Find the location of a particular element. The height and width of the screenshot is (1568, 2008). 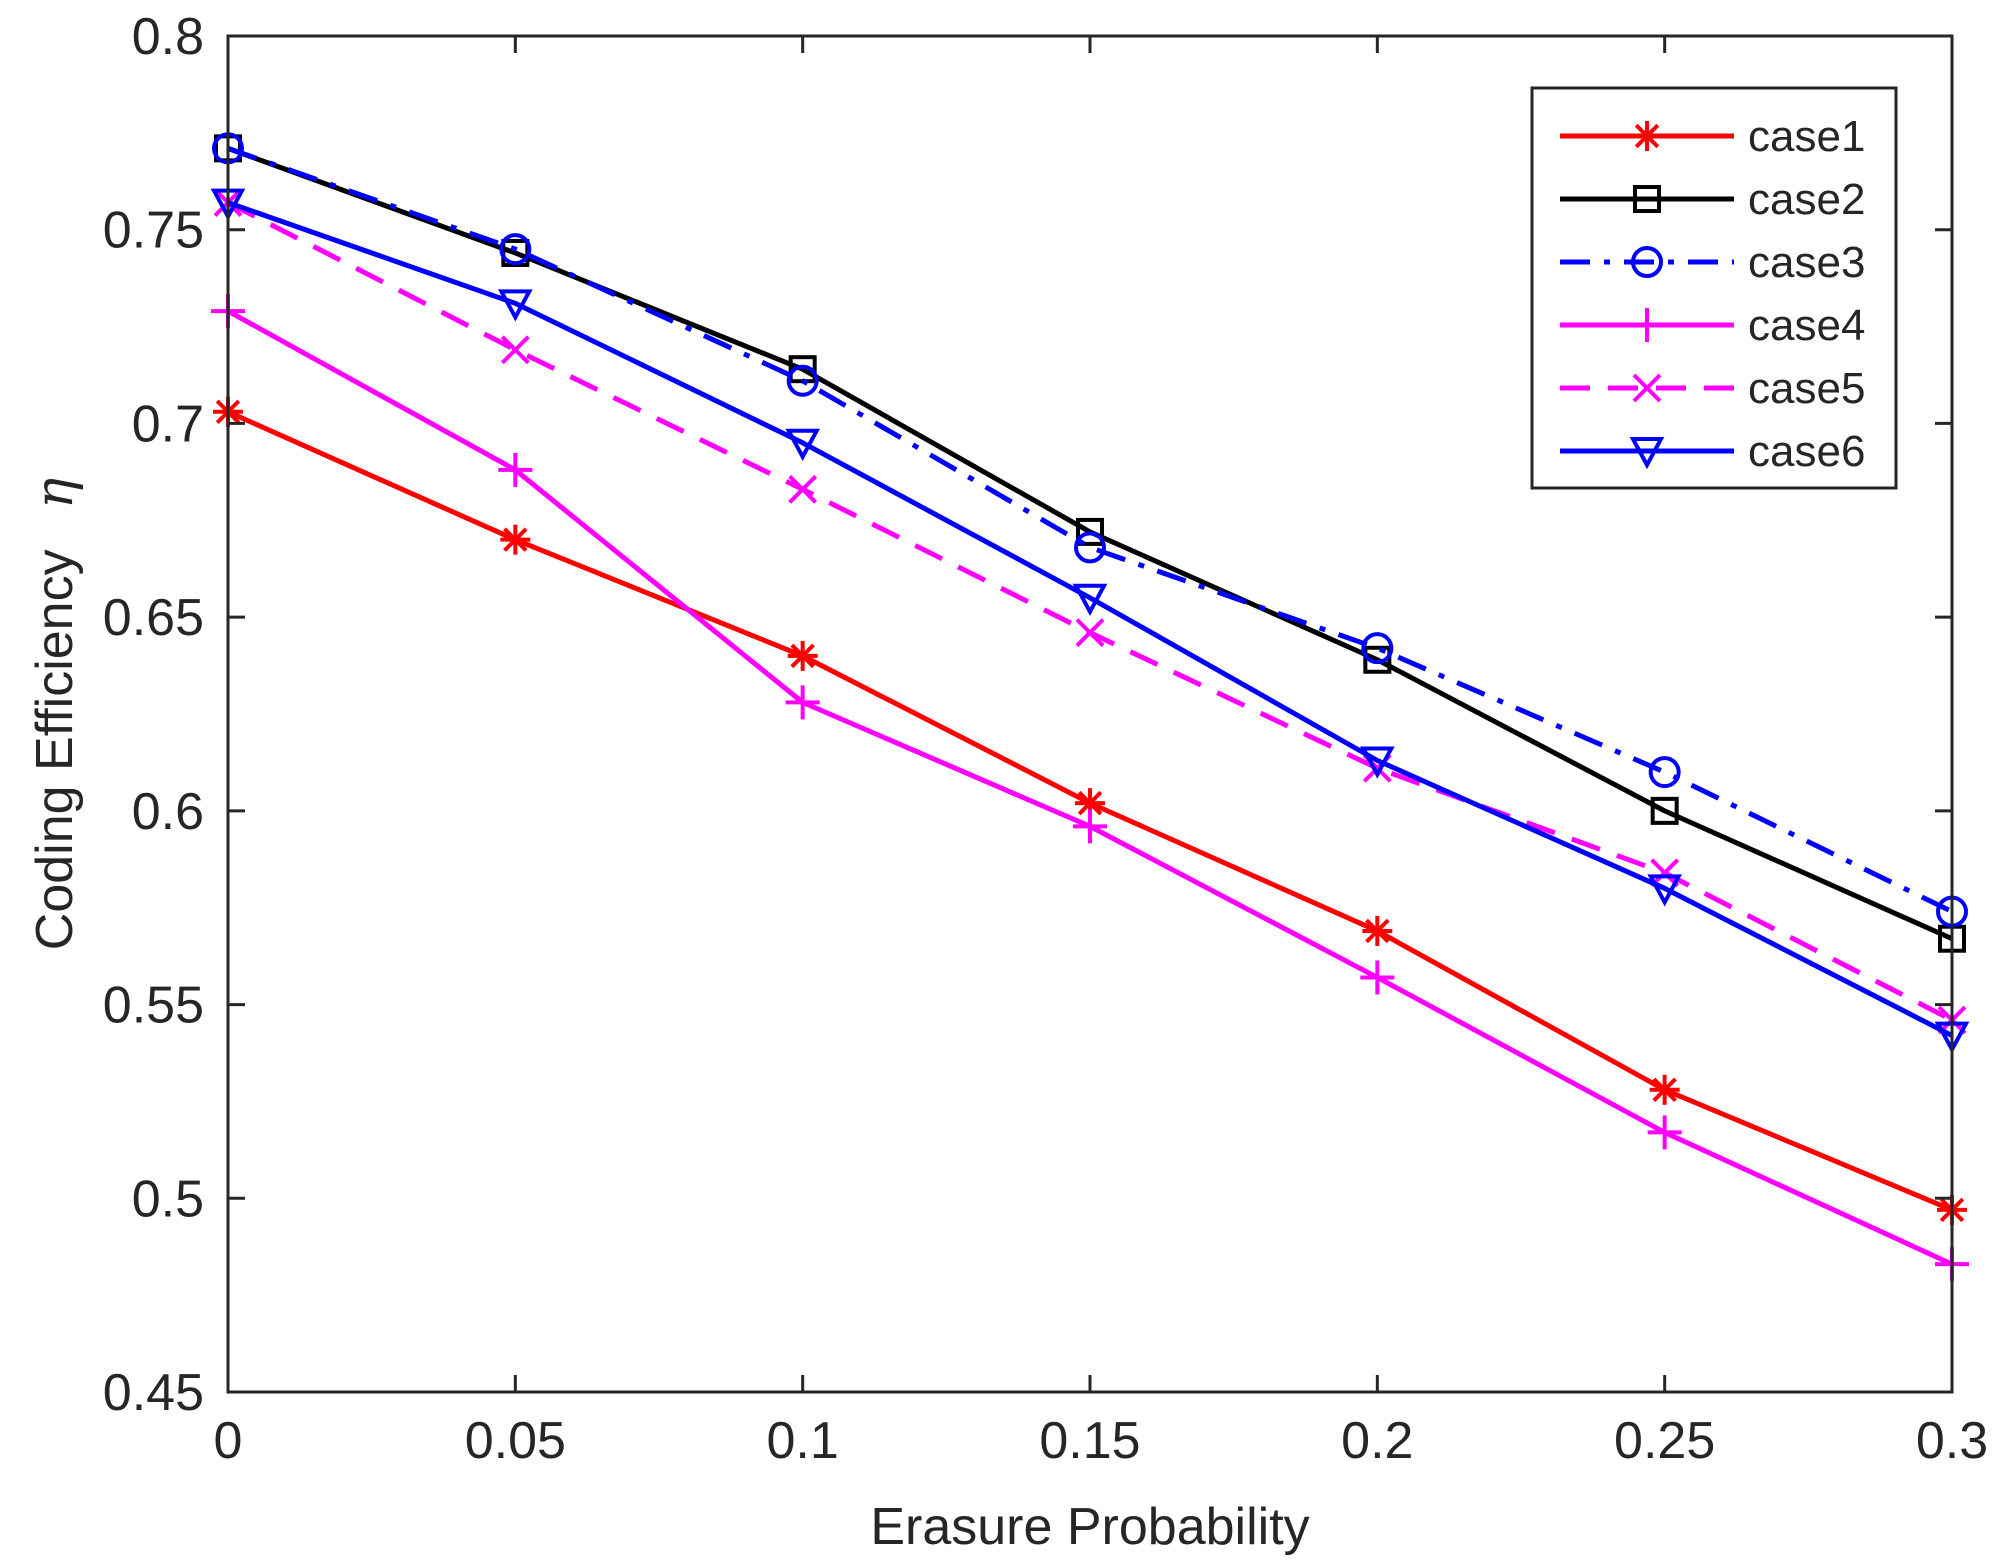

legend-item-case4: case4 is located at coordinates (1712, 325).